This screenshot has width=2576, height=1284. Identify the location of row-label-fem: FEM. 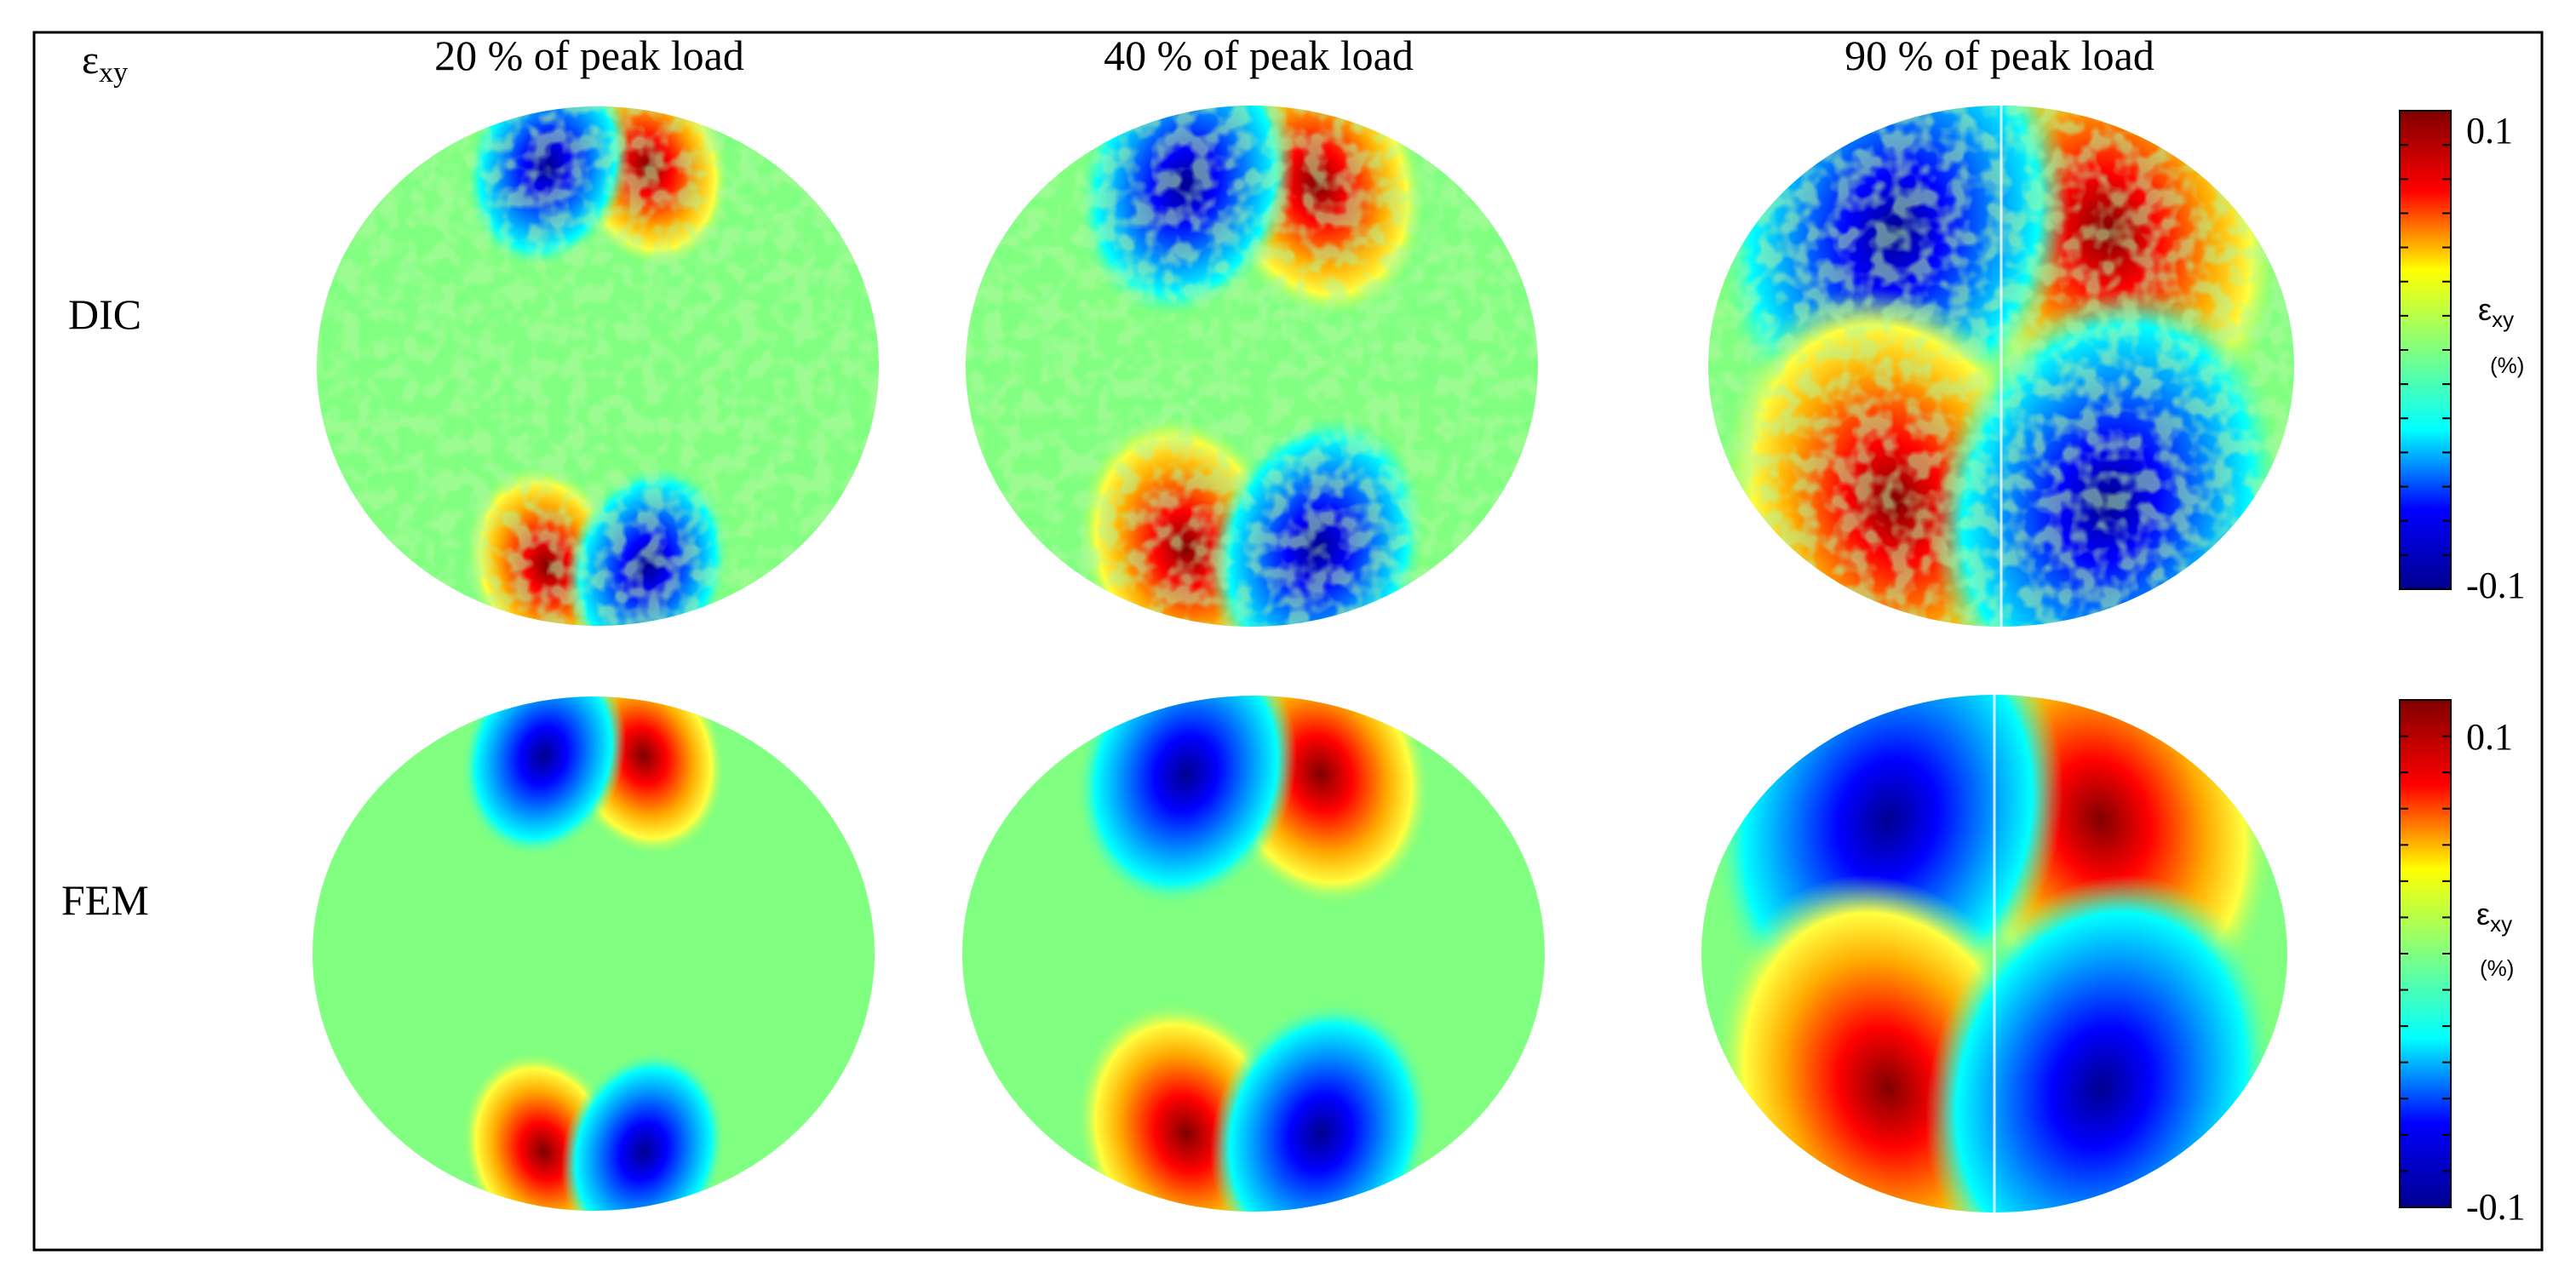
(105, 900).